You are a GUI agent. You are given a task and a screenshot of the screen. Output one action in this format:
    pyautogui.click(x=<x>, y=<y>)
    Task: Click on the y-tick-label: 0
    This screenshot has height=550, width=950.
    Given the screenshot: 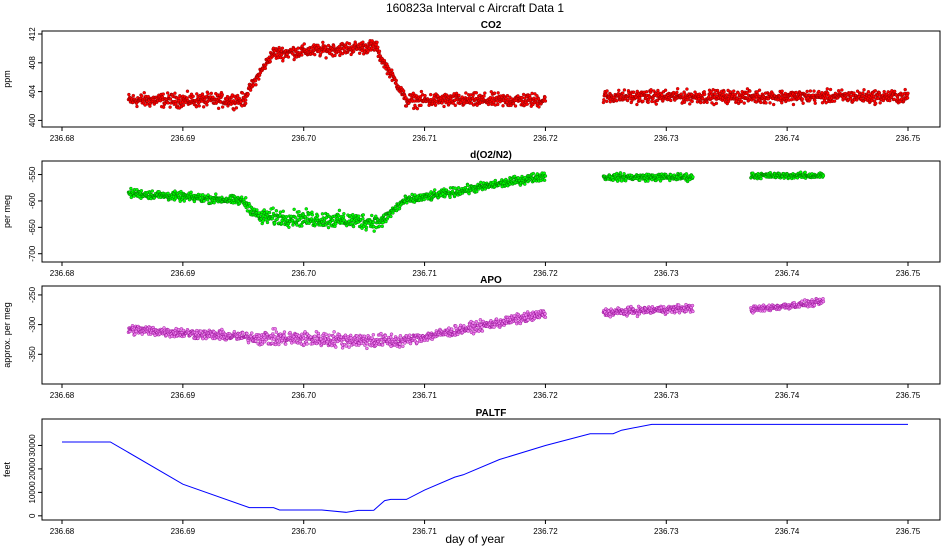 What is the action you would take?
    pyautogui.click(x=32, y=515)
    